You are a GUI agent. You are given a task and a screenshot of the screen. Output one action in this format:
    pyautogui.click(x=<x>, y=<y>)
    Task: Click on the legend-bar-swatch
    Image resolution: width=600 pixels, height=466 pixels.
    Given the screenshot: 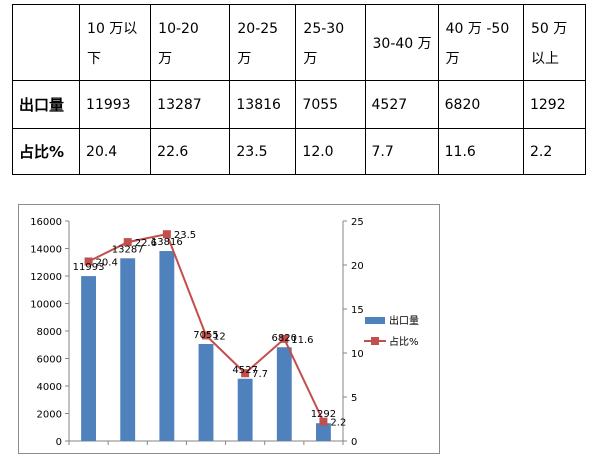 What is the action you would take?
    pyautogui.click(x=375, y=320)
    